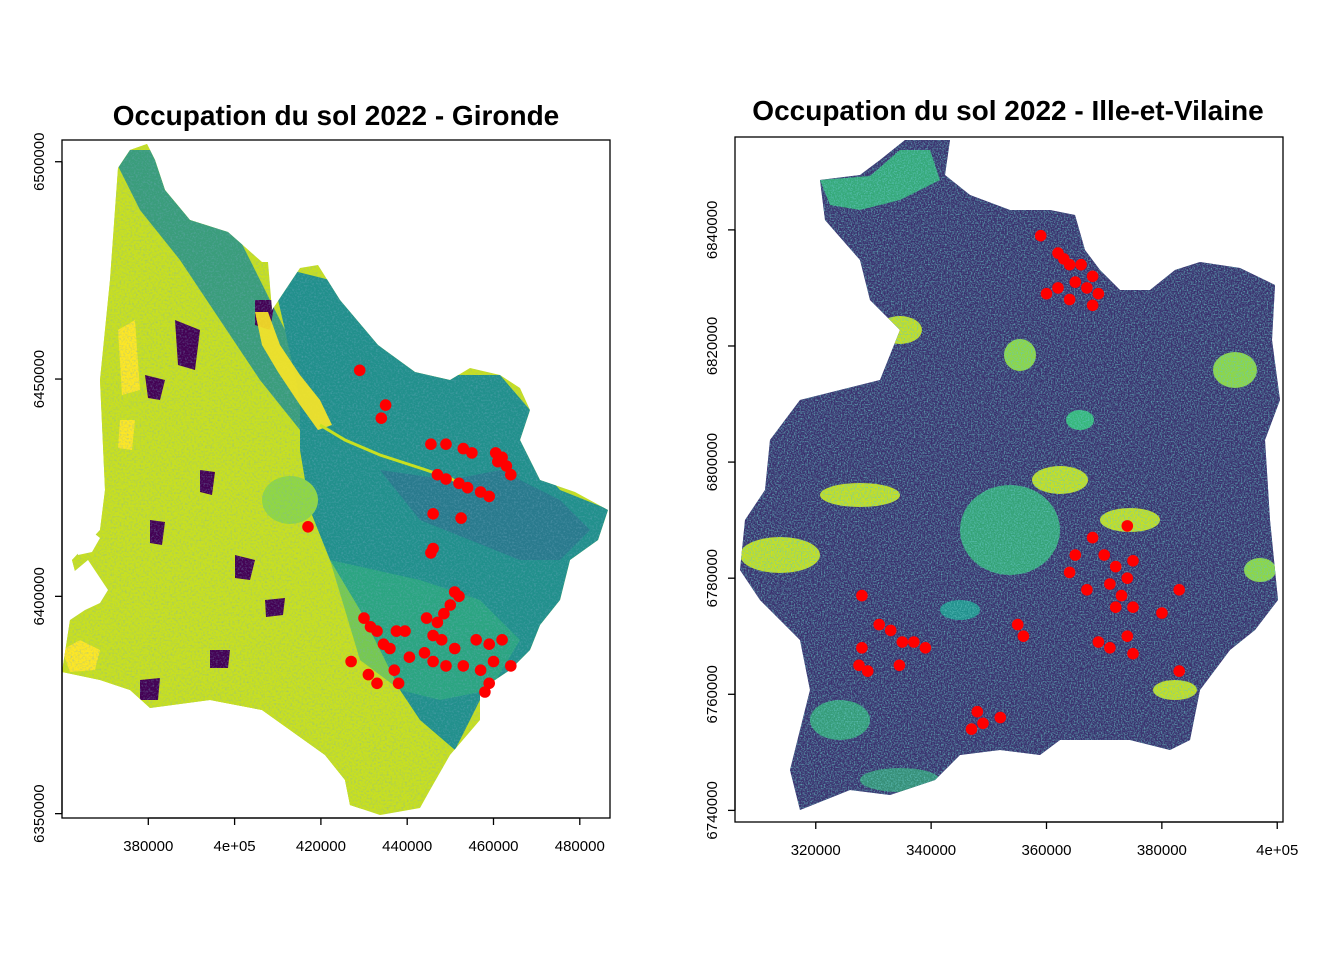 The image size is (1344, 960). I want to click on x-tick-label: 360000, so click(1046, 850).